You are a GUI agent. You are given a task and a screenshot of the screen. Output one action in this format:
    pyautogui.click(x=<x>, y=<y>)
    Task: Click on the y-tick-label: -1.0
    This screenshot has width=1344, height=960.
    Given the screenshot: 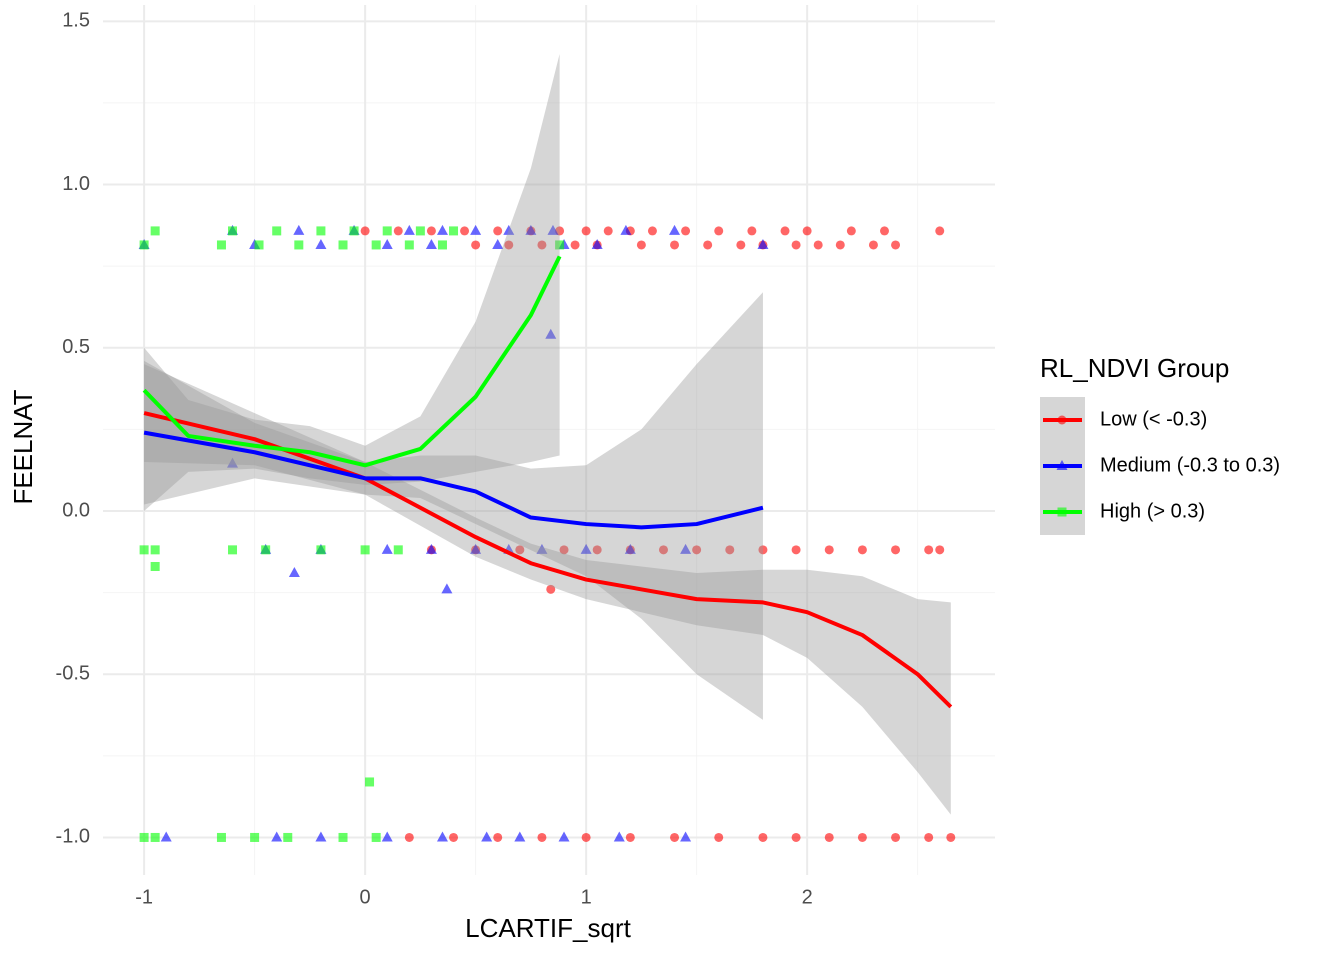 What is the action you would take?
    pyautogui.click(x=73, y=837)
    